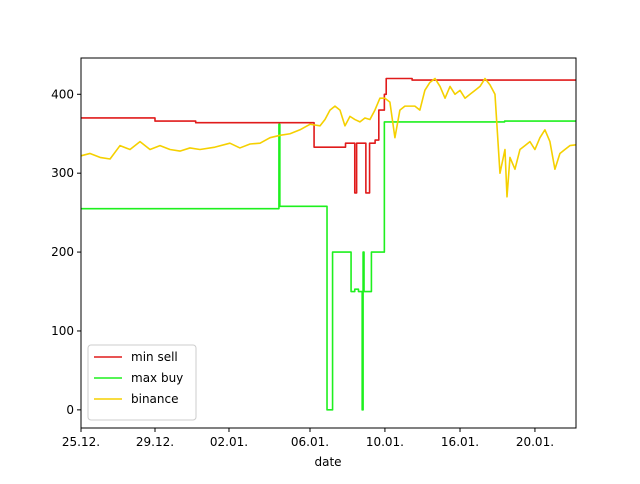 This screenshot has width=640, height=484. I want to click on x-tick-label: 29.12., so click(155, 442).